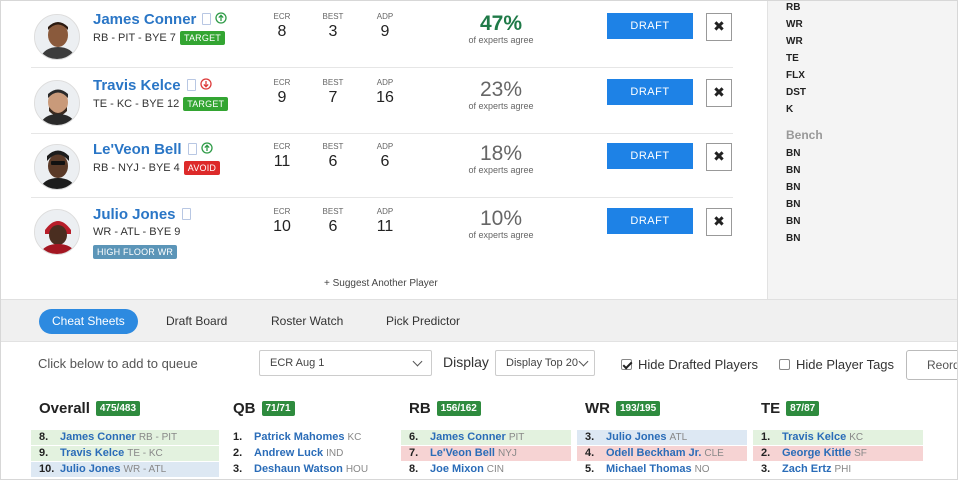 This screenshot has width=960, height=482. What do you see at coordinates (804, 135) in the screenshot?
I see `bench-heading: Bench` at bounding box center [804, 135].